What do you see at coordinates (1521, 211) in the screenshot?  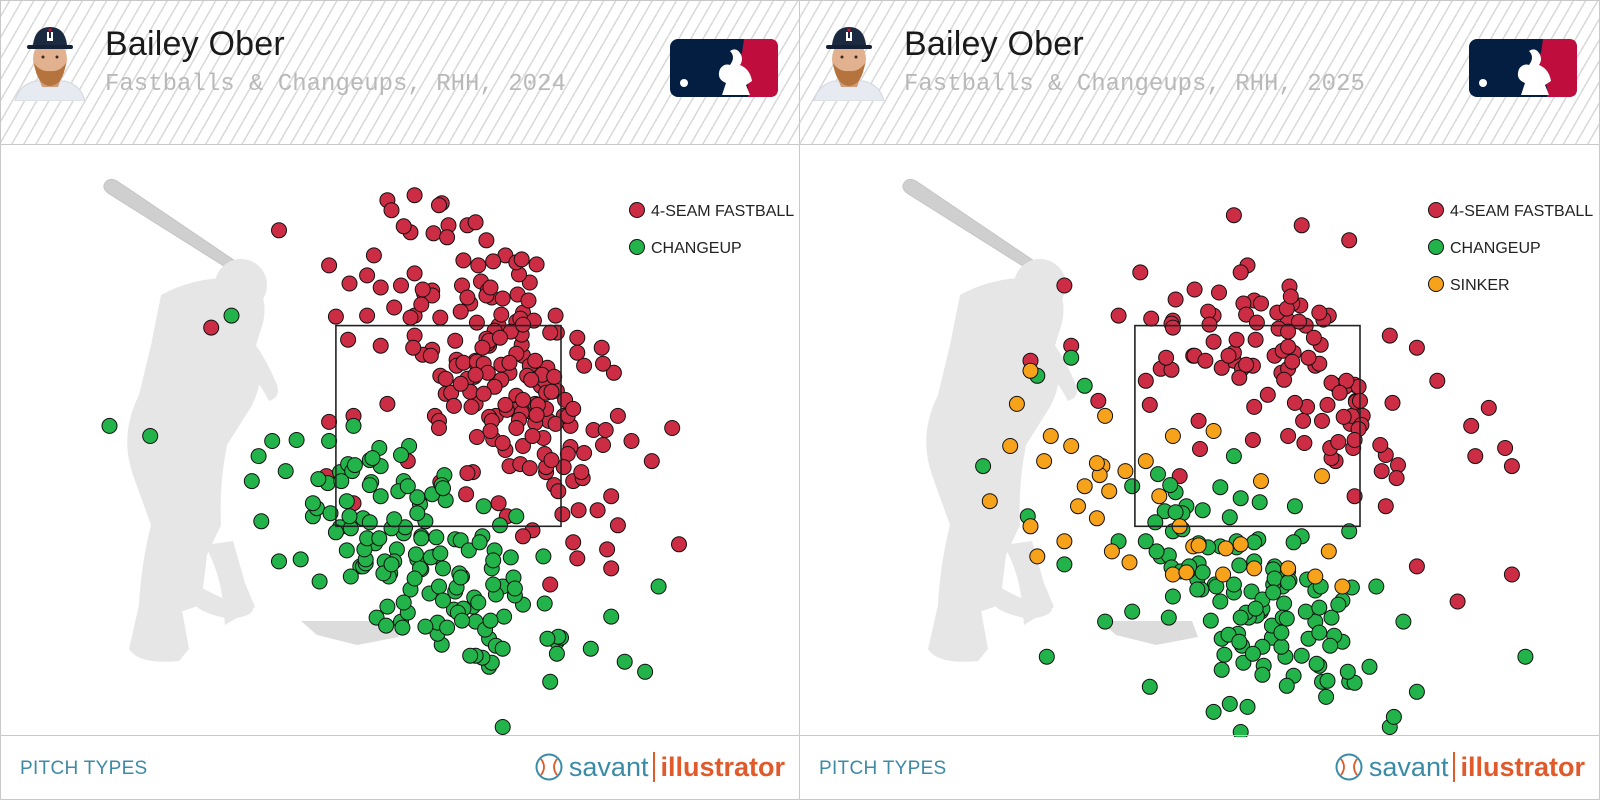 I see `legend-label: 4-SEAM FASTBALL` at bounding box center [1521, 211].